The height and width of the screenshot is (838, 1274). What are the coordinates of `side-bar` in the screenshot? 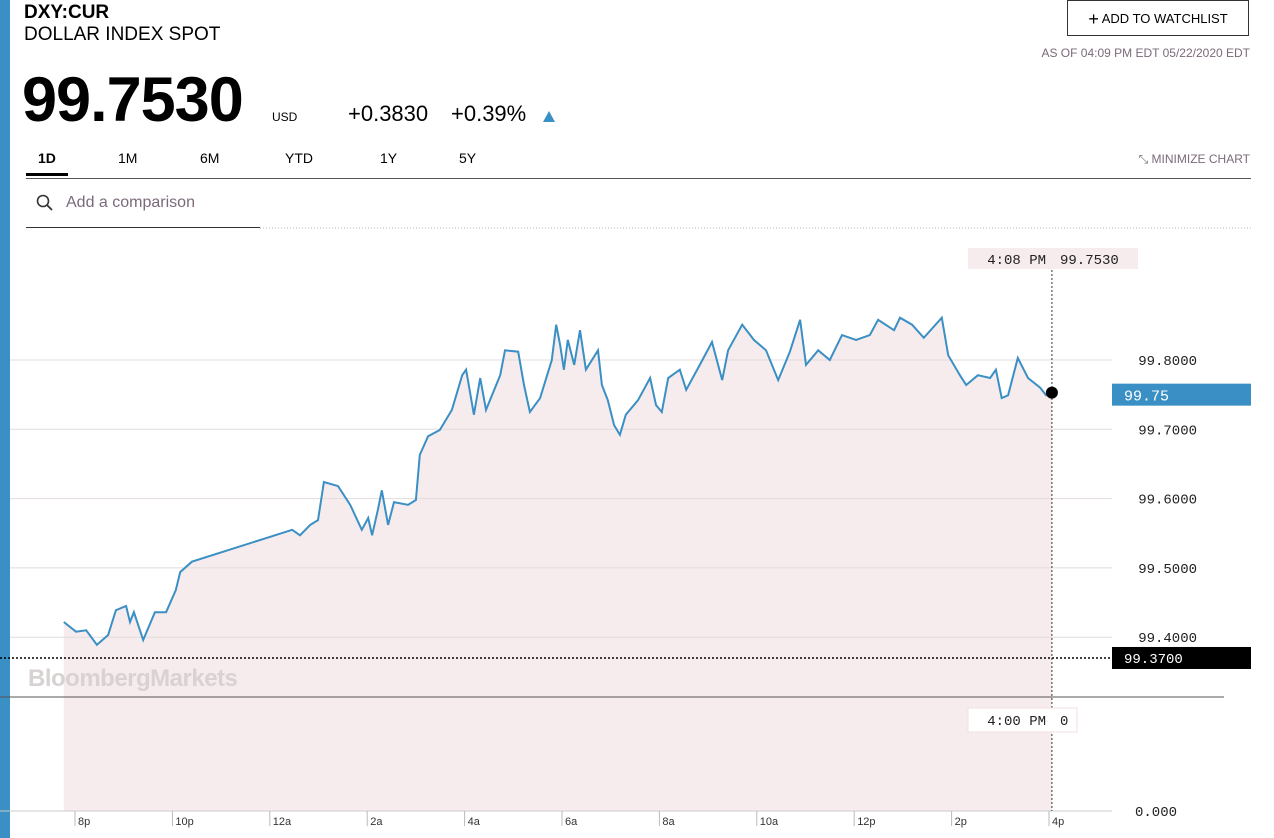 It's located at (5, 419).